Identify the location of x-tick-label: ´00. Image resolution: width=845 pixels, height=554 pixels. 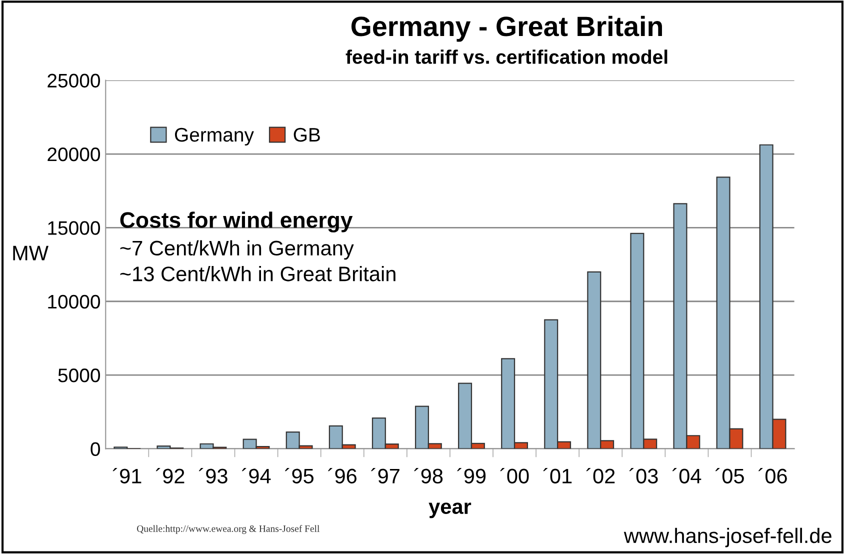
(514, 476).